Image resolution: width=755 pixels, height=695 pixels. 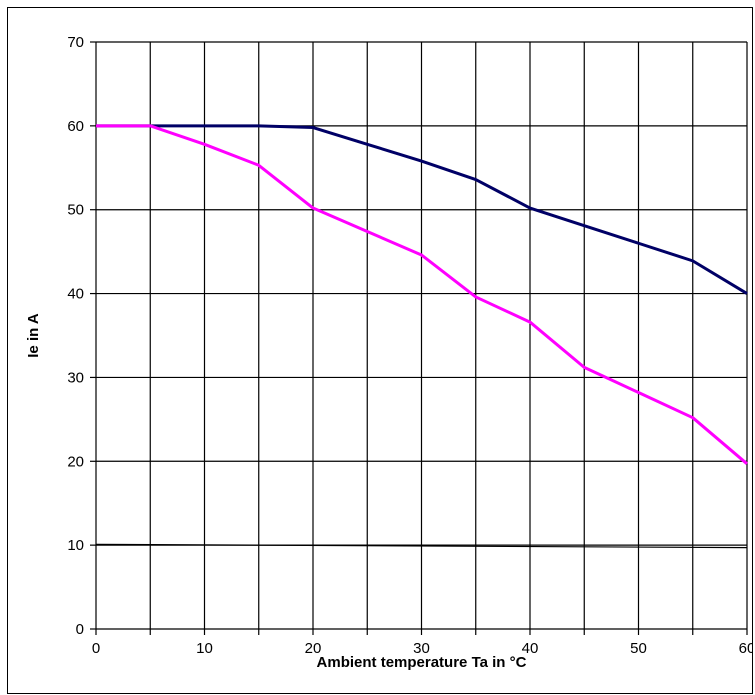 What do you see at coordinates (75, 210) in the screenshot?
I see `y-tick-label: 50` at bounding box center [75, 210].